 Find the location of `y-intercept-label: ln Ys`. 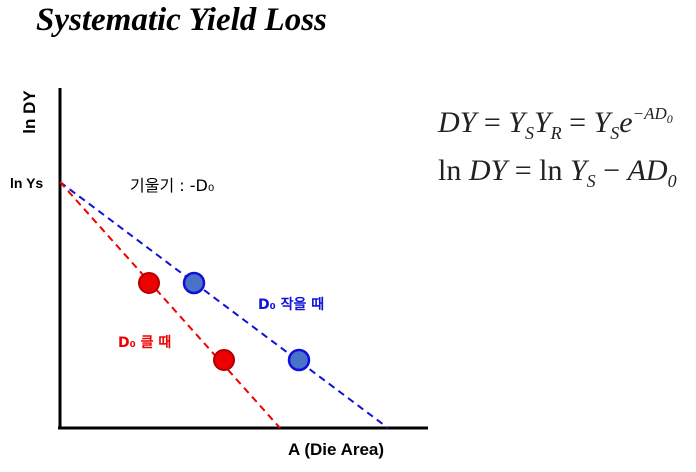

y-intercept-label: ln Ys is located at coordinates (27, 183).